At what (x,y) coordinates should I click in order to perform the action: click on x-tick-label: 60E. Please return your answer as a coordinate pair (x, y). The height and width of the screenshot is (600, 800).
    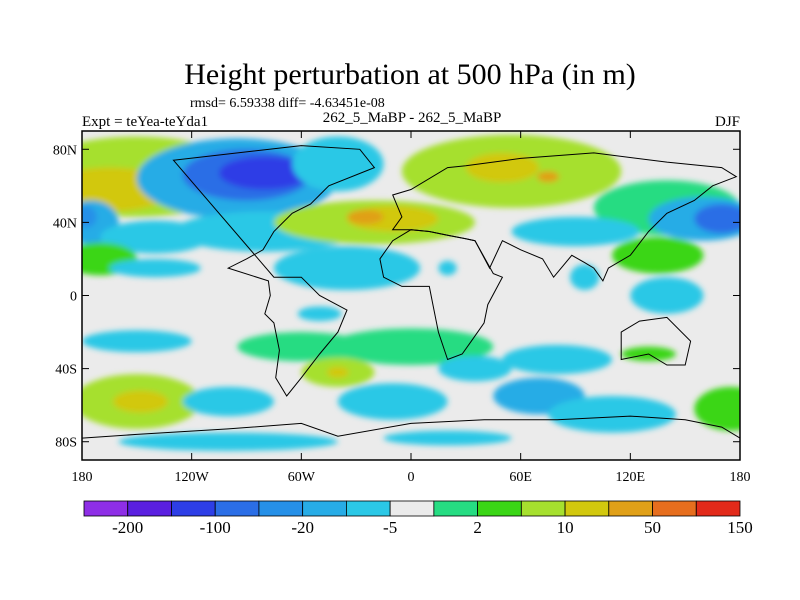
    Looking at the image, I should click on (520, 477).